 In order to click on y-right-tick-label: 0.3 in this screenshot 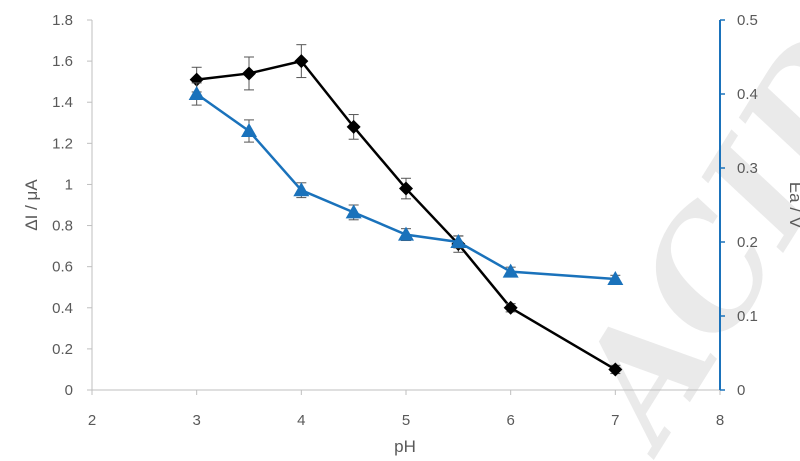, I will do `click(747, 168)`.